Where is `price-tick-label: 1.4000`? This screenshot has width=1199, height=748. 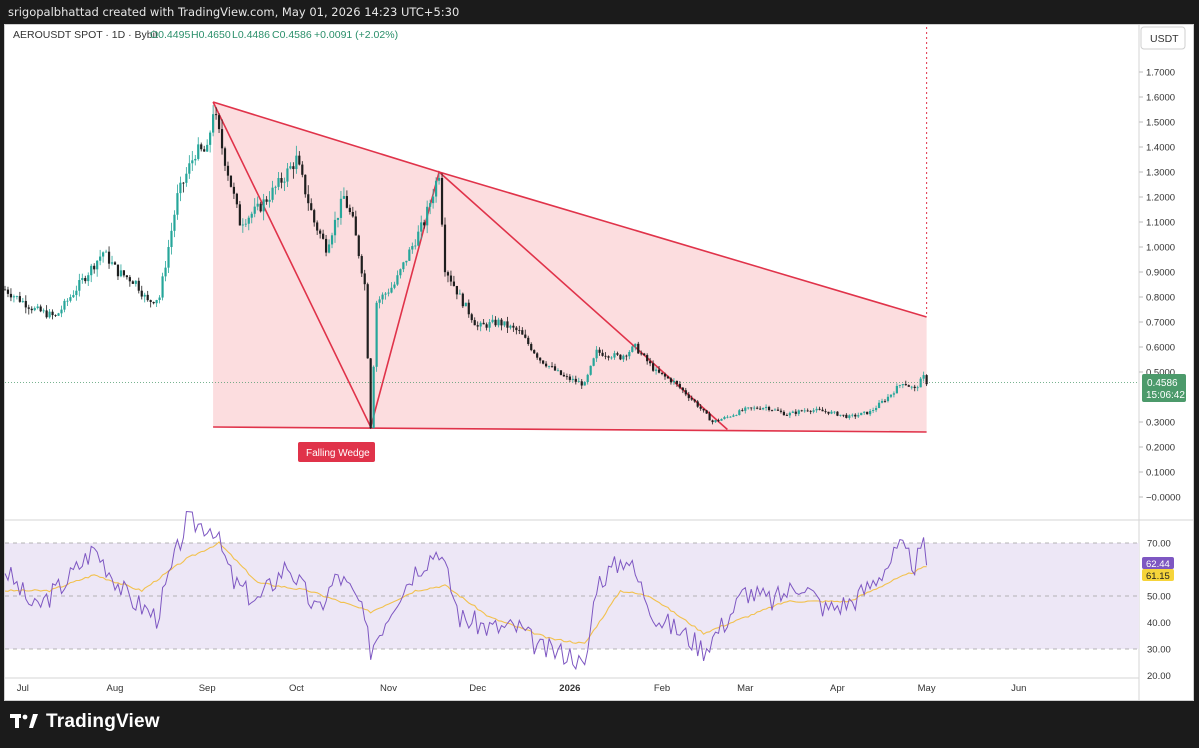 price-tick-label: 1.4000 is located at coordinates (1160, 148).